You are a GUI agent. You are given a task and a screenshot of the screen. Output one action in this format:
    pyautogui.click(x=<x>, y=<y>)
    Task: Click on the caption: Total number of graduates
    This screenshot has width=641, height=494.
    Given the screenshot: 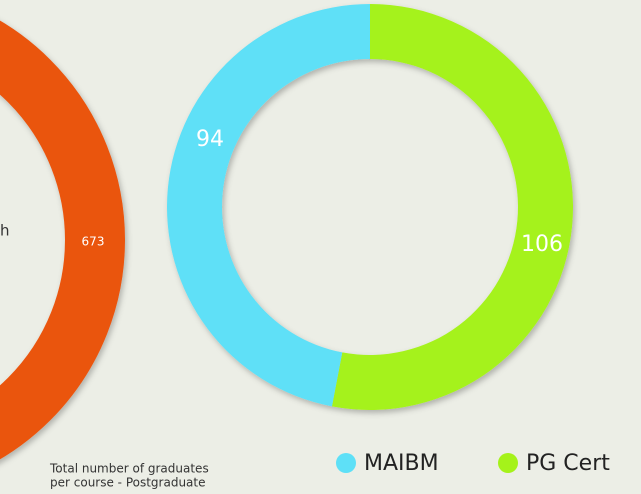 What is the action you would take?
    pyautogui.click(x=129, y=469)
    